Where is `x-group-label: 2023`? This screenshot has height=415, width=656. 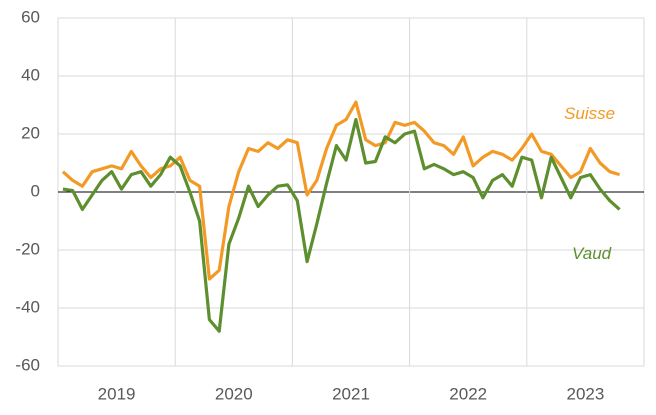 x-group-label: 2023 is located at coordinates (585, 393).